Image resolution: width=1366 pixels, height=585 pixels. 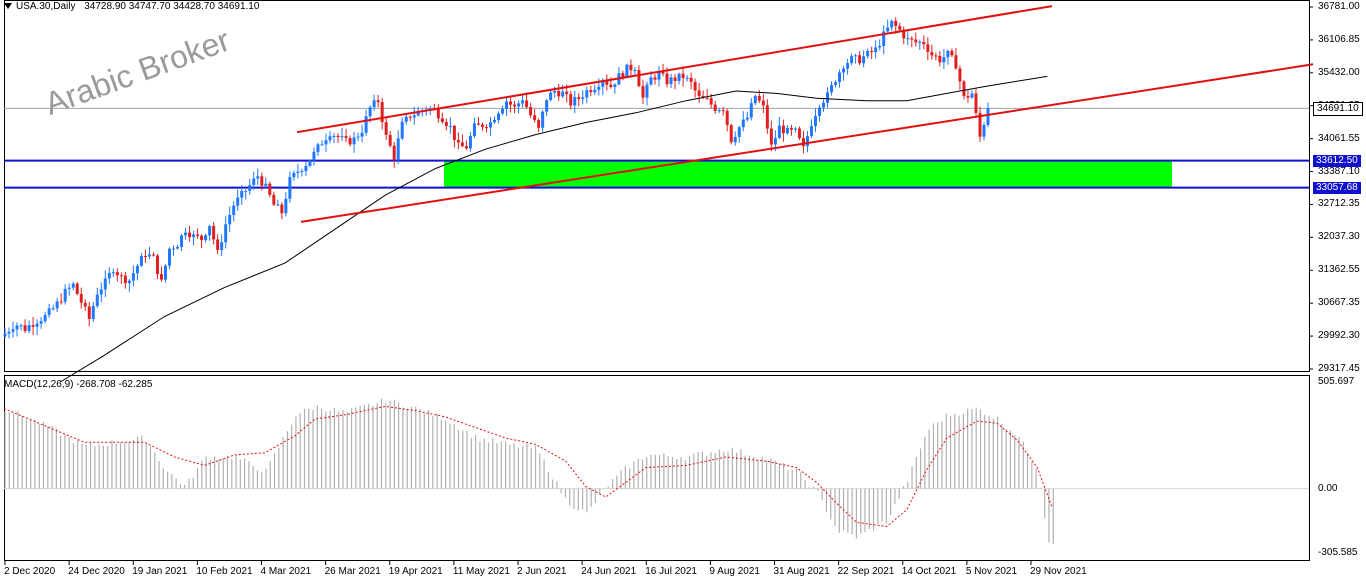 What do you see at coordinates (1338, 552) in the screenshot?
I see `macd-axis-label: -305.585` at bounding box center [1338, 552].